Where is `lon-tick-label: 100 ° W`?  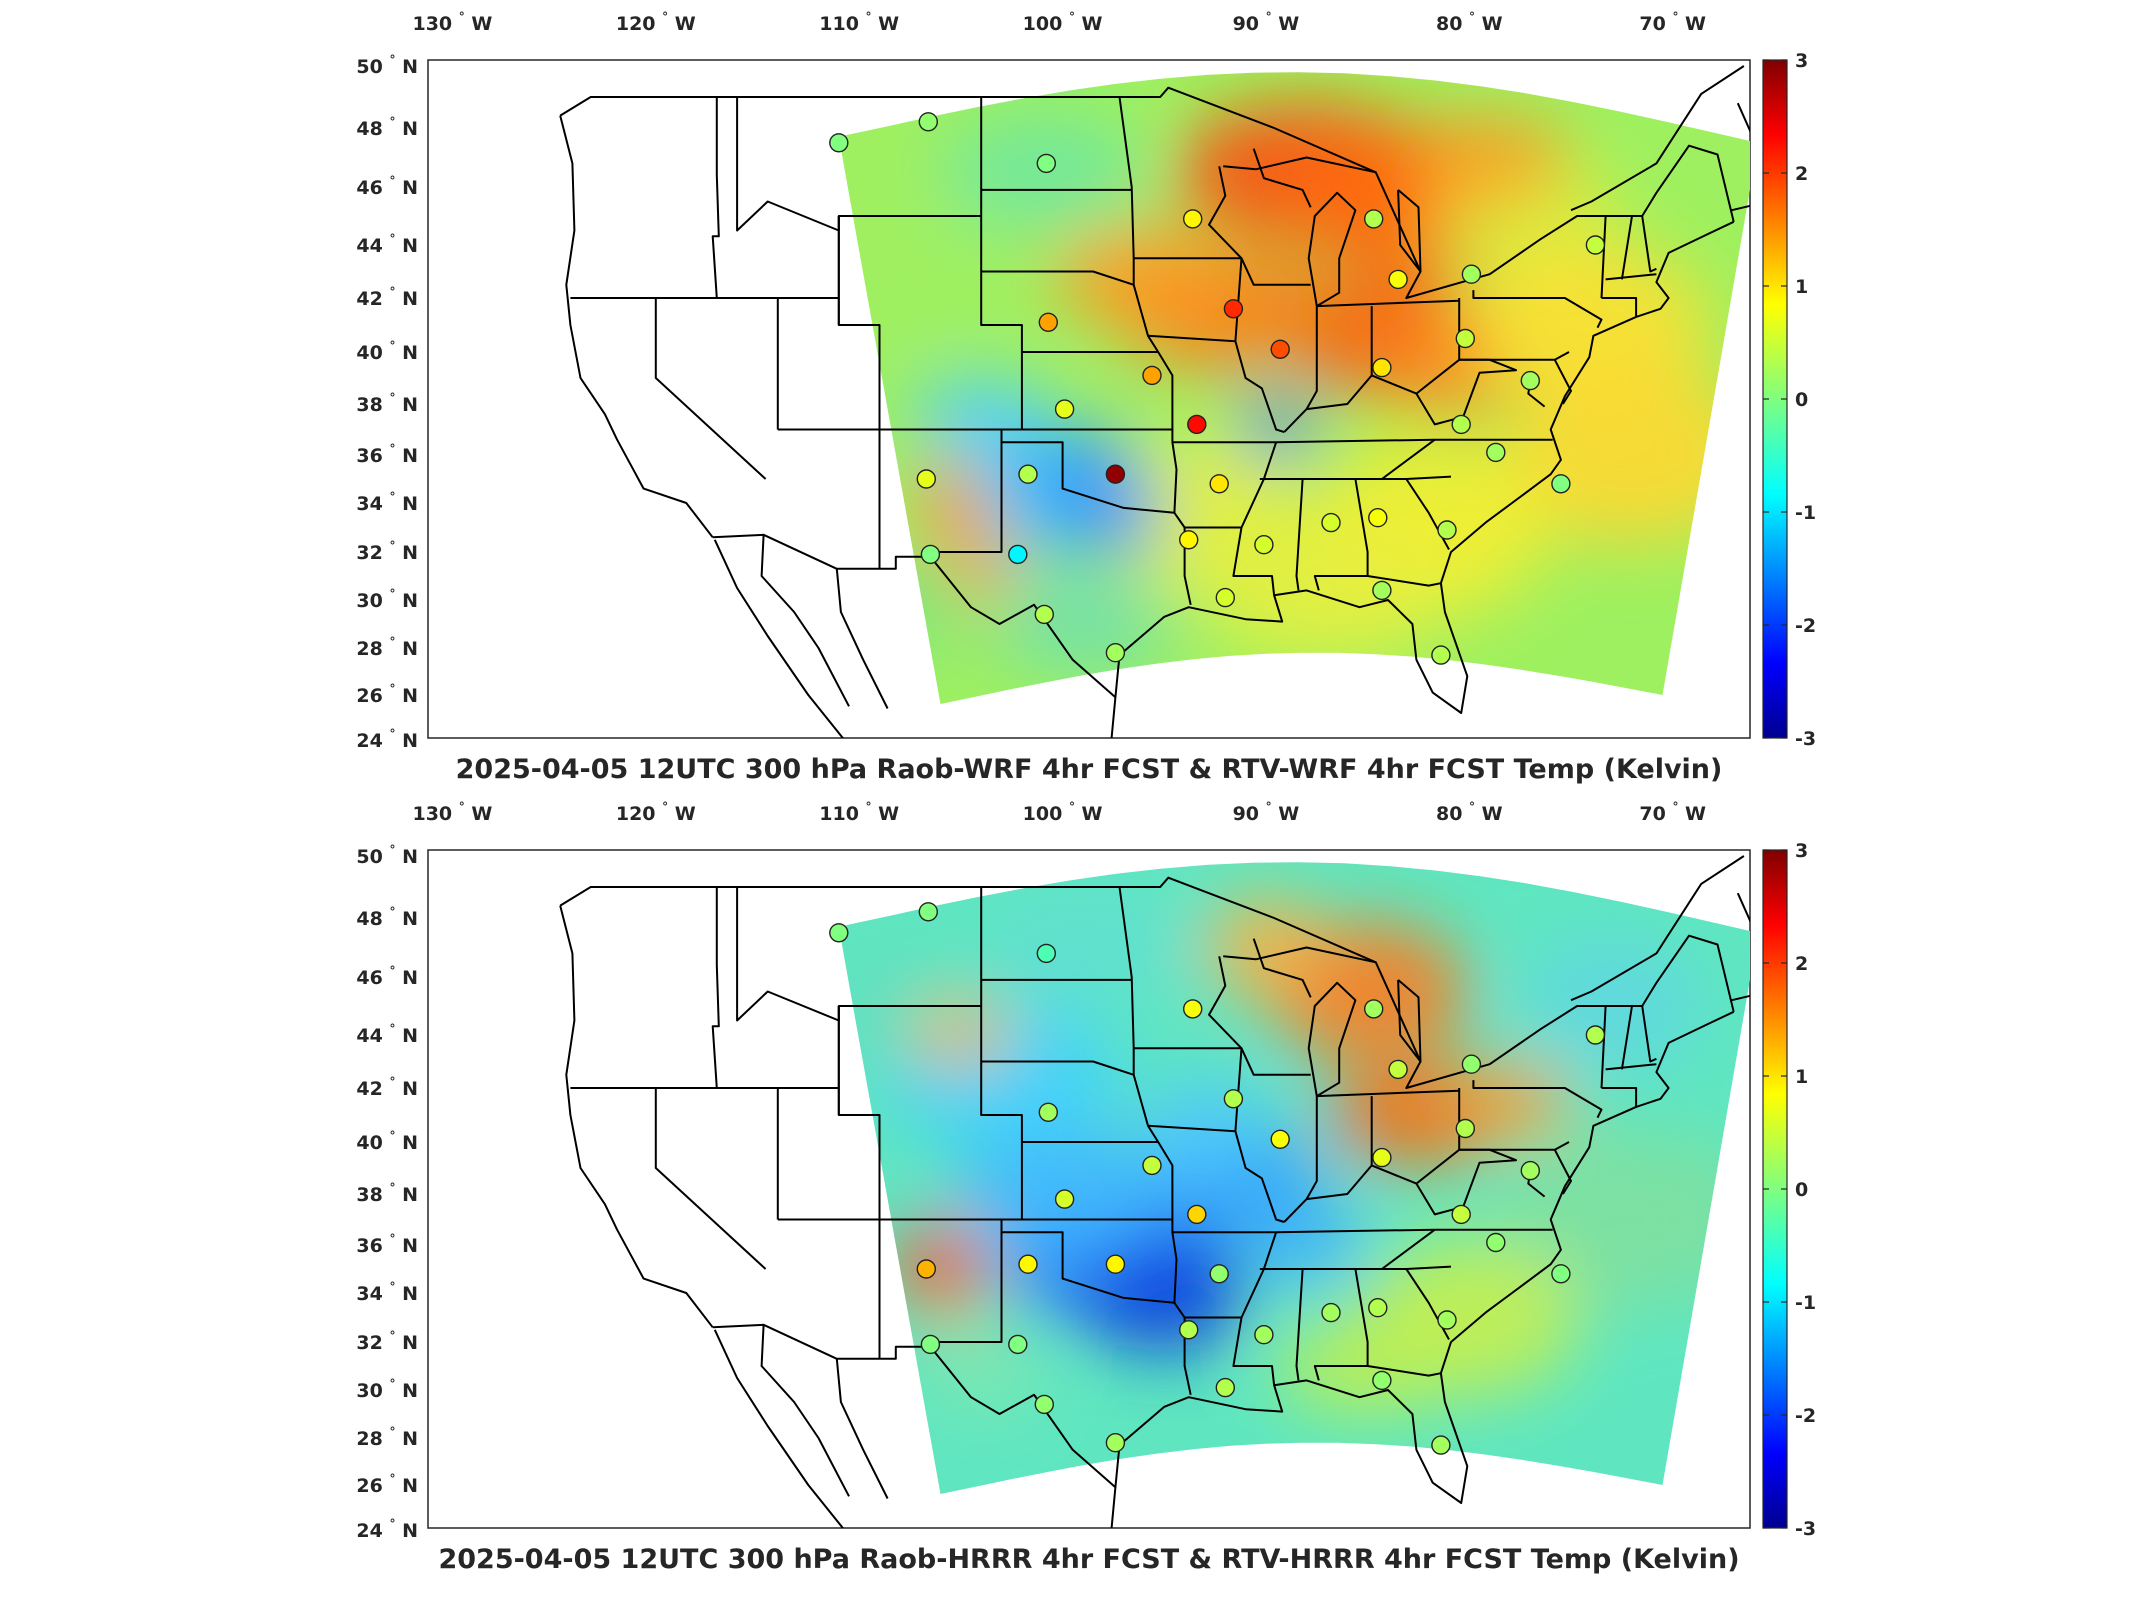
lon-tick-label: 100 ° W is located at coordinates (1063, 22).